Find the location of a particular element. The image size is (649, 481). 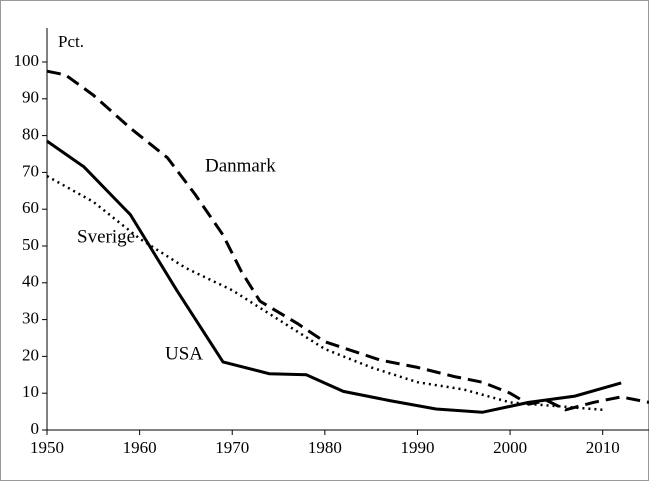

series-label: Sverige is located at coordinates (106, 236).